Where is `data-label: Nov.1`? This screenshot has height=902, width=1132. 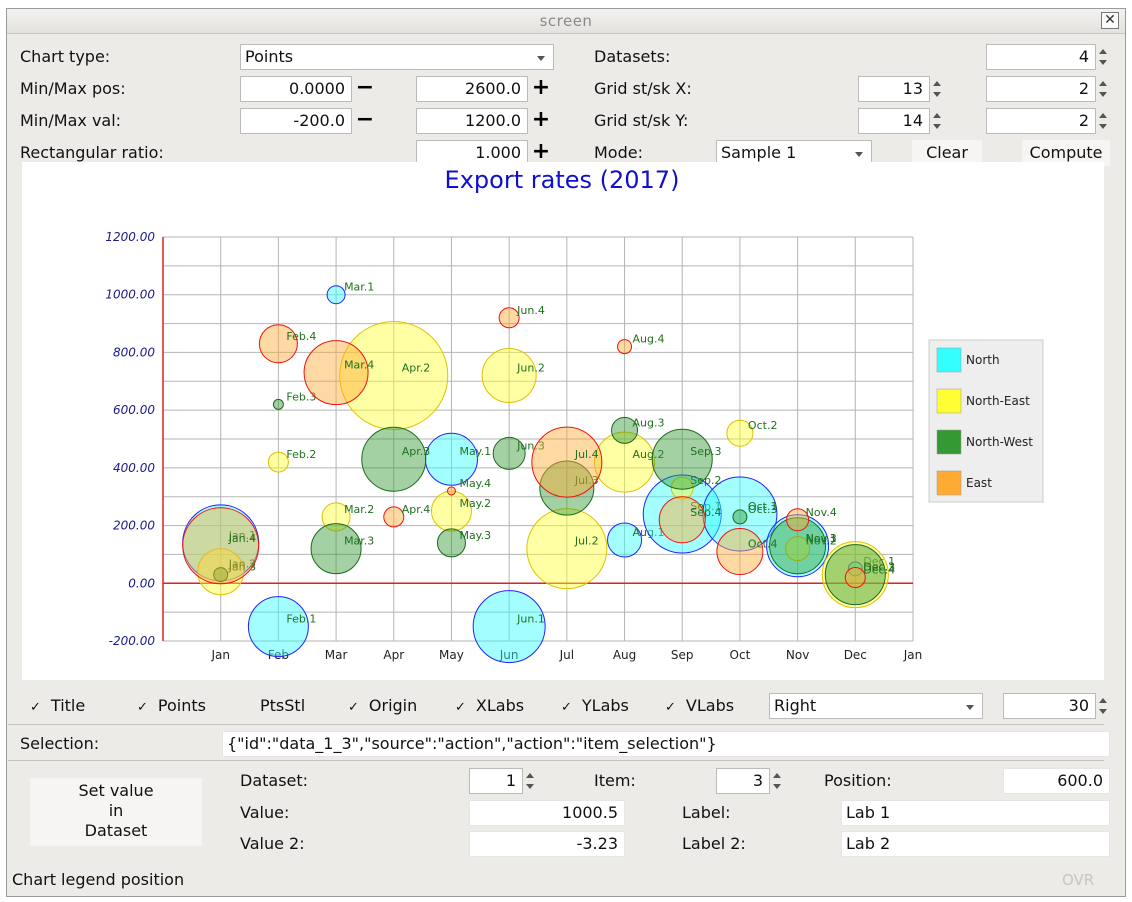 data-label: Nov.1 is located at coordinates (821, 538).